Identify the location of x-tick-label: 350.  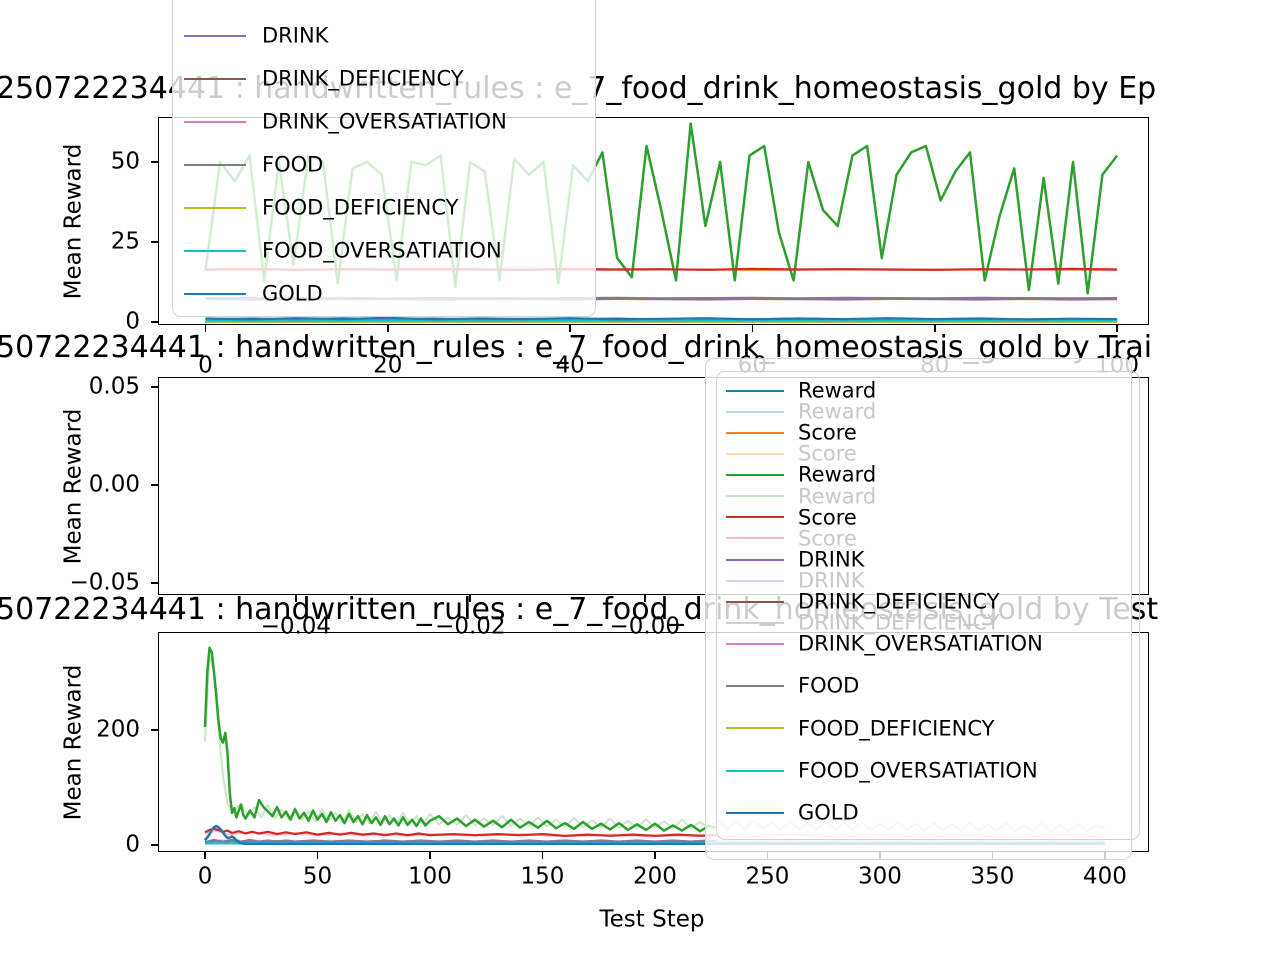
(992, 876).